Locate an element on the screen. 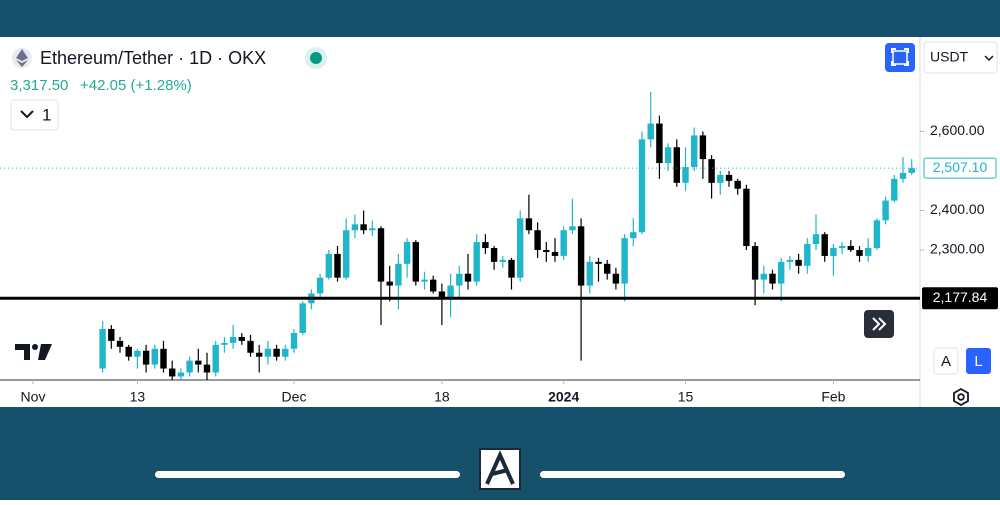 This screenshot has width=1000, height=505. scroll-to-latest is located at coordinates (879, 324).